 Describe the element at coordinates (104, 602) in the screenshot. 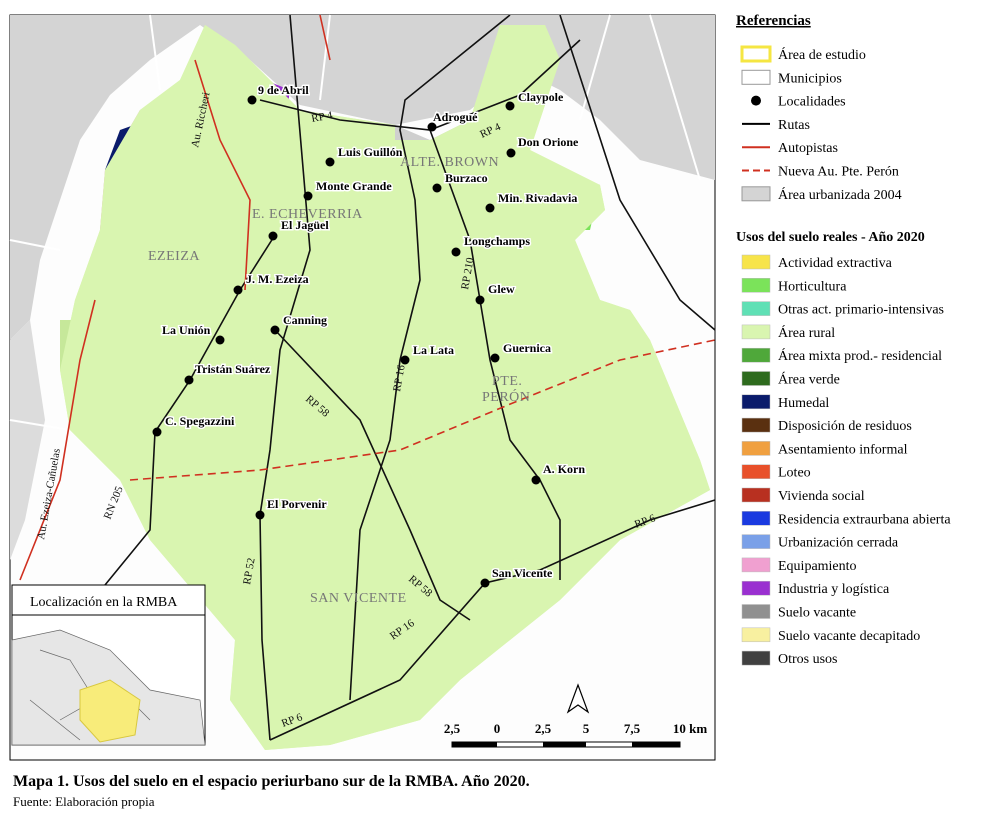

I see `inset-title: Localización en la RMBA` at that location.